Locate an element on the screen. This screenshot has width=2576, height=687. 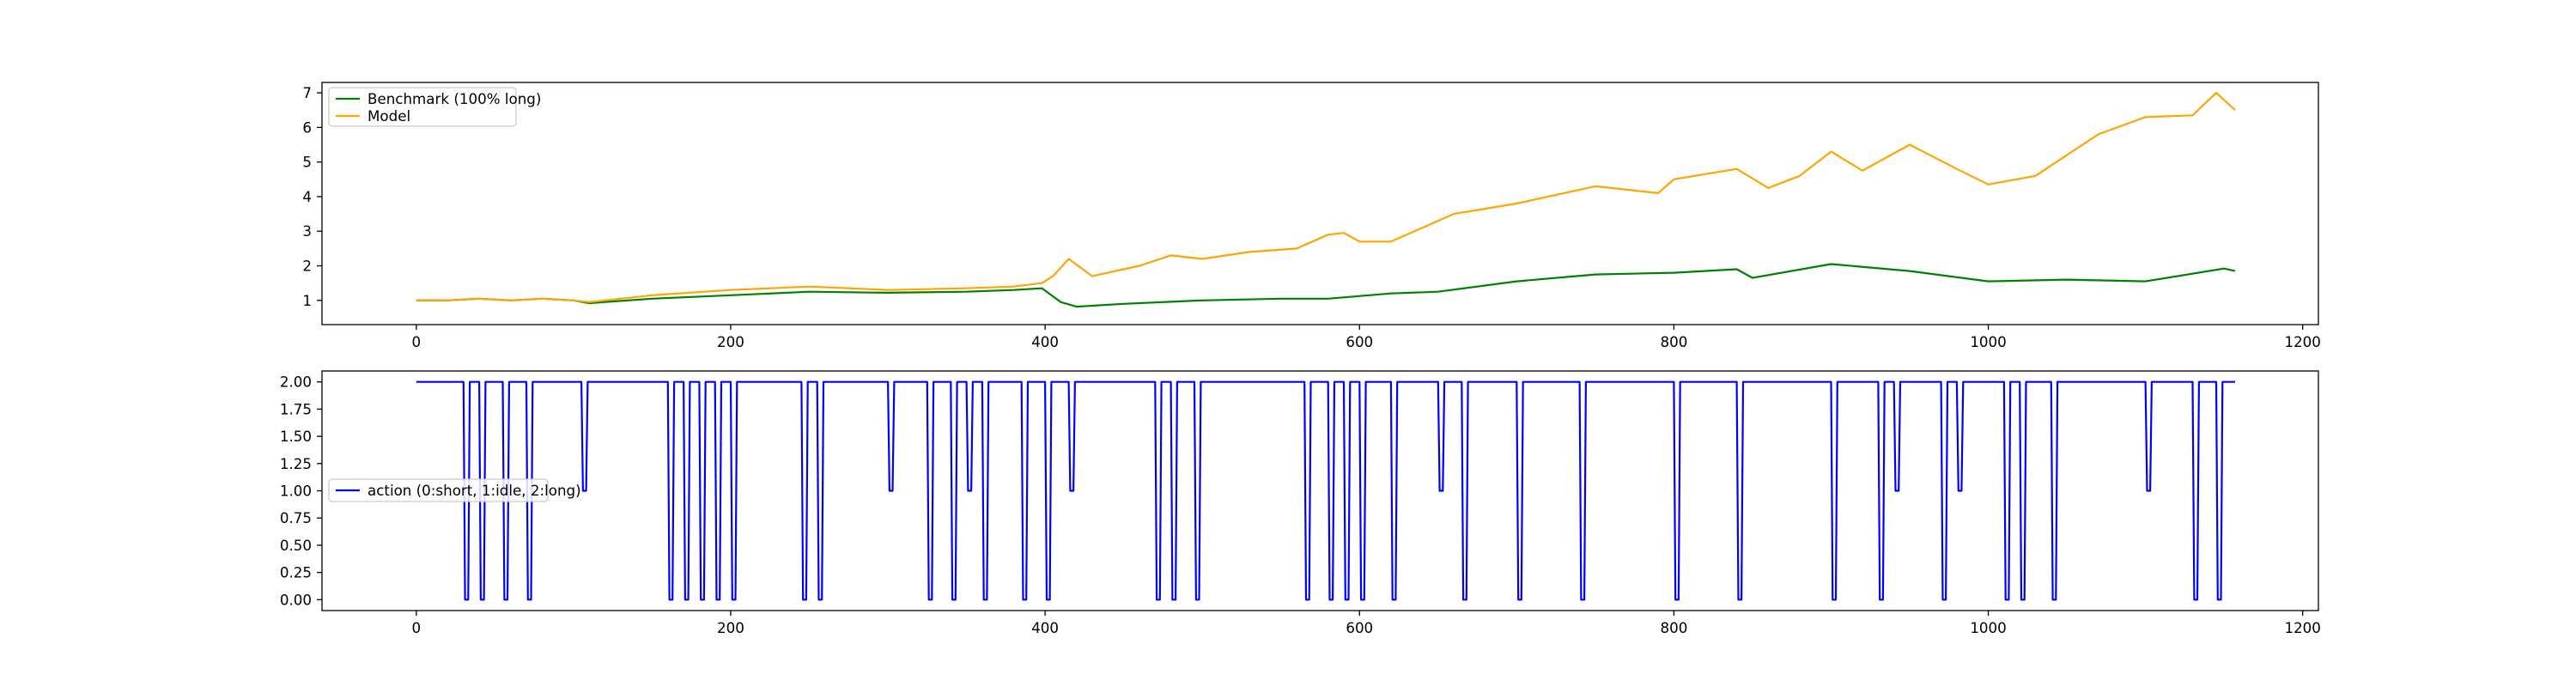
y-tick-label-1-4: 1.00 is located at coordinates (296, 491).